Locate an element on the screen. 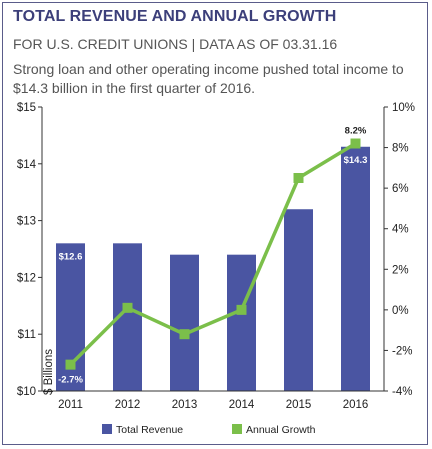 This screenshot has height=449, width=432. right-tick-label: 8% is located at coordinates (400, 149).